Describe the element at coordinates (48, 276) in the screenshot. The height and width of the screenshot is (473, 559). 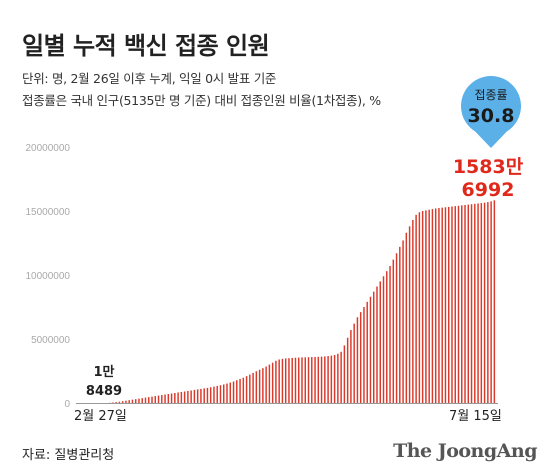
I see `y-axis-ticks: 0 5000000 10000000 15000000 20000000` at that location.